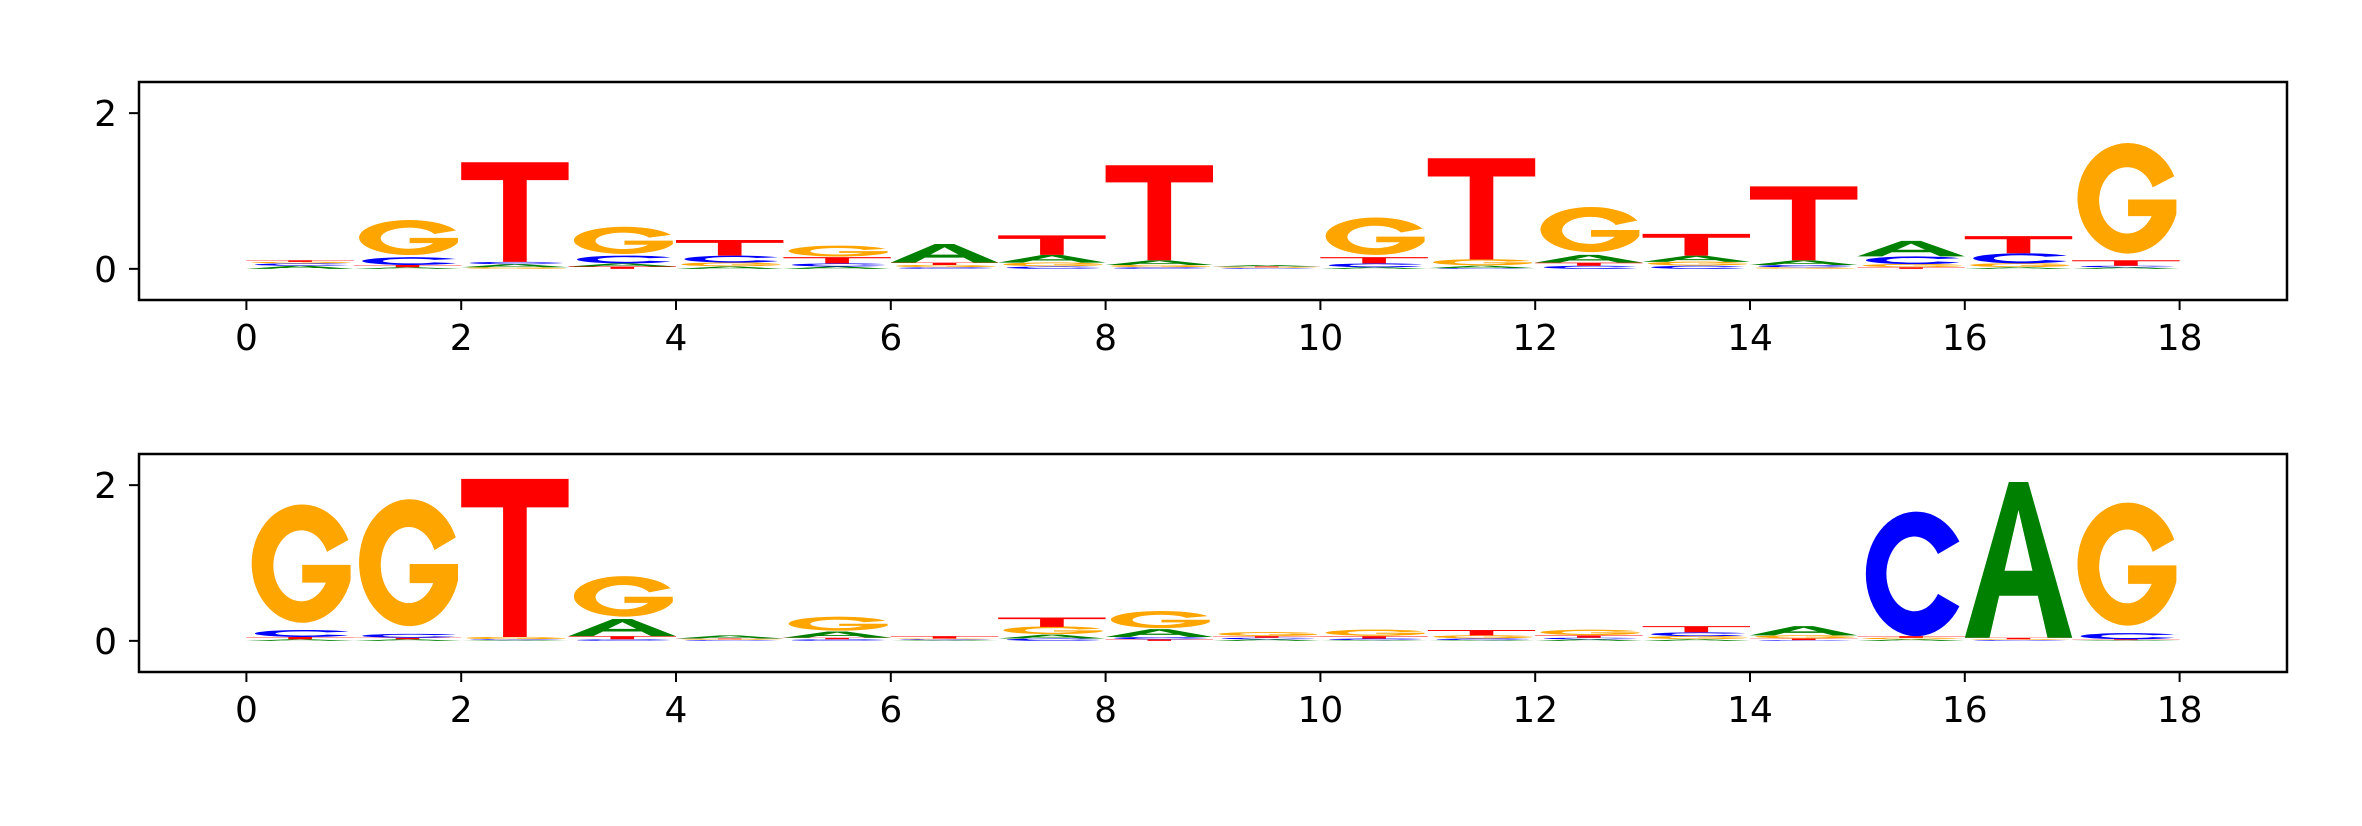  What do you see at coordinates (676, 338) in the screenshot?
I see `x-tick-label: 4` at bounding box center [676, 338].